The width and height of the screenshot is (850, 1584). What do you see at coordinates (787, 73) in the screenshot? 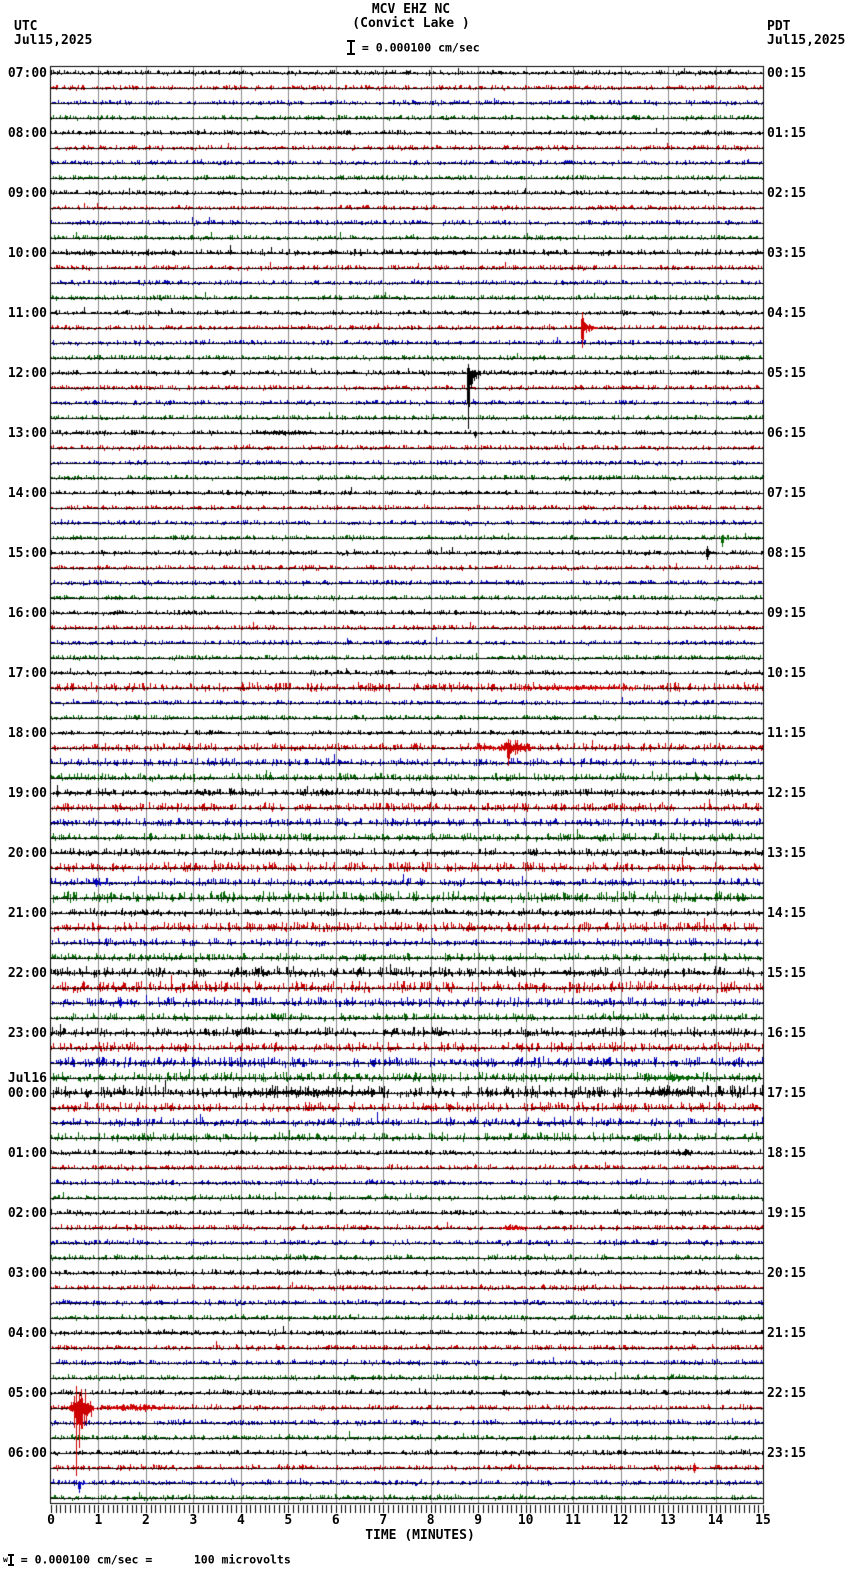
I see `pdt-hour-label: 00:15` at bounding box center [787, 73].